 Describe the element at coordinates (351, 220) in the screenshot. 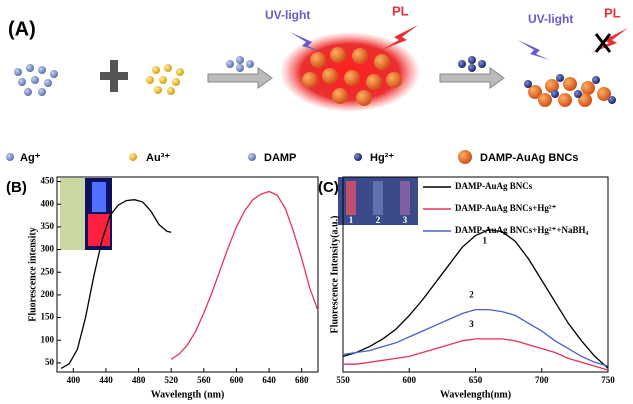

I see `tube-label: 1` at that location.